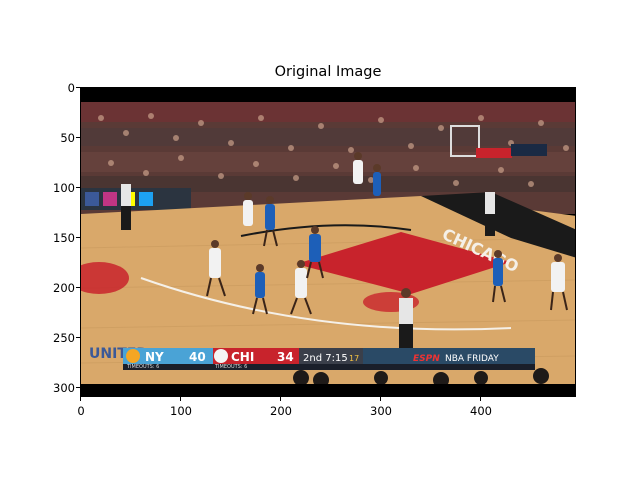 This screenshot has width=640, height=480. Describe the element at coordinates (472, 359) in the screenshot. I see `program-label: NBA FRIDAY` at that location.